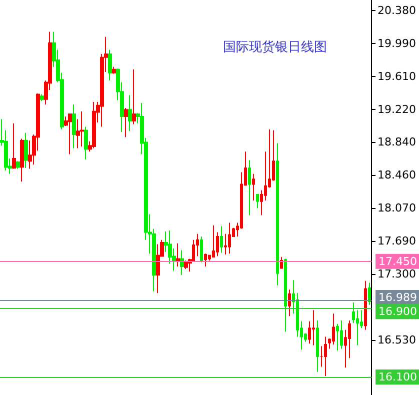 The width and height of the screenshot is (419, 395). I want to click on y-tick-label: 17.690, so click(397, 241).